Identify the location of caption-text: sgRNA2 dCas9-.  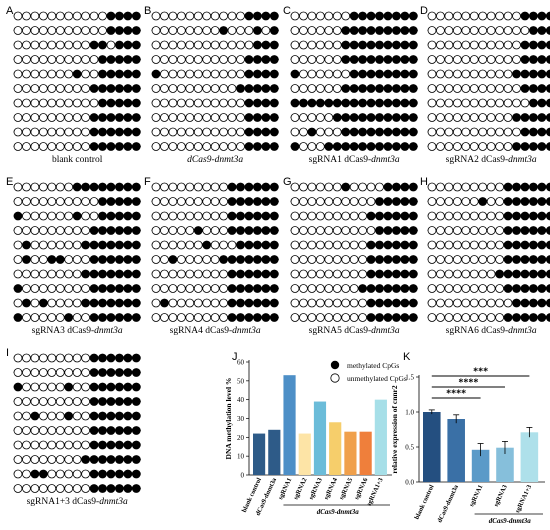
(477, 160).